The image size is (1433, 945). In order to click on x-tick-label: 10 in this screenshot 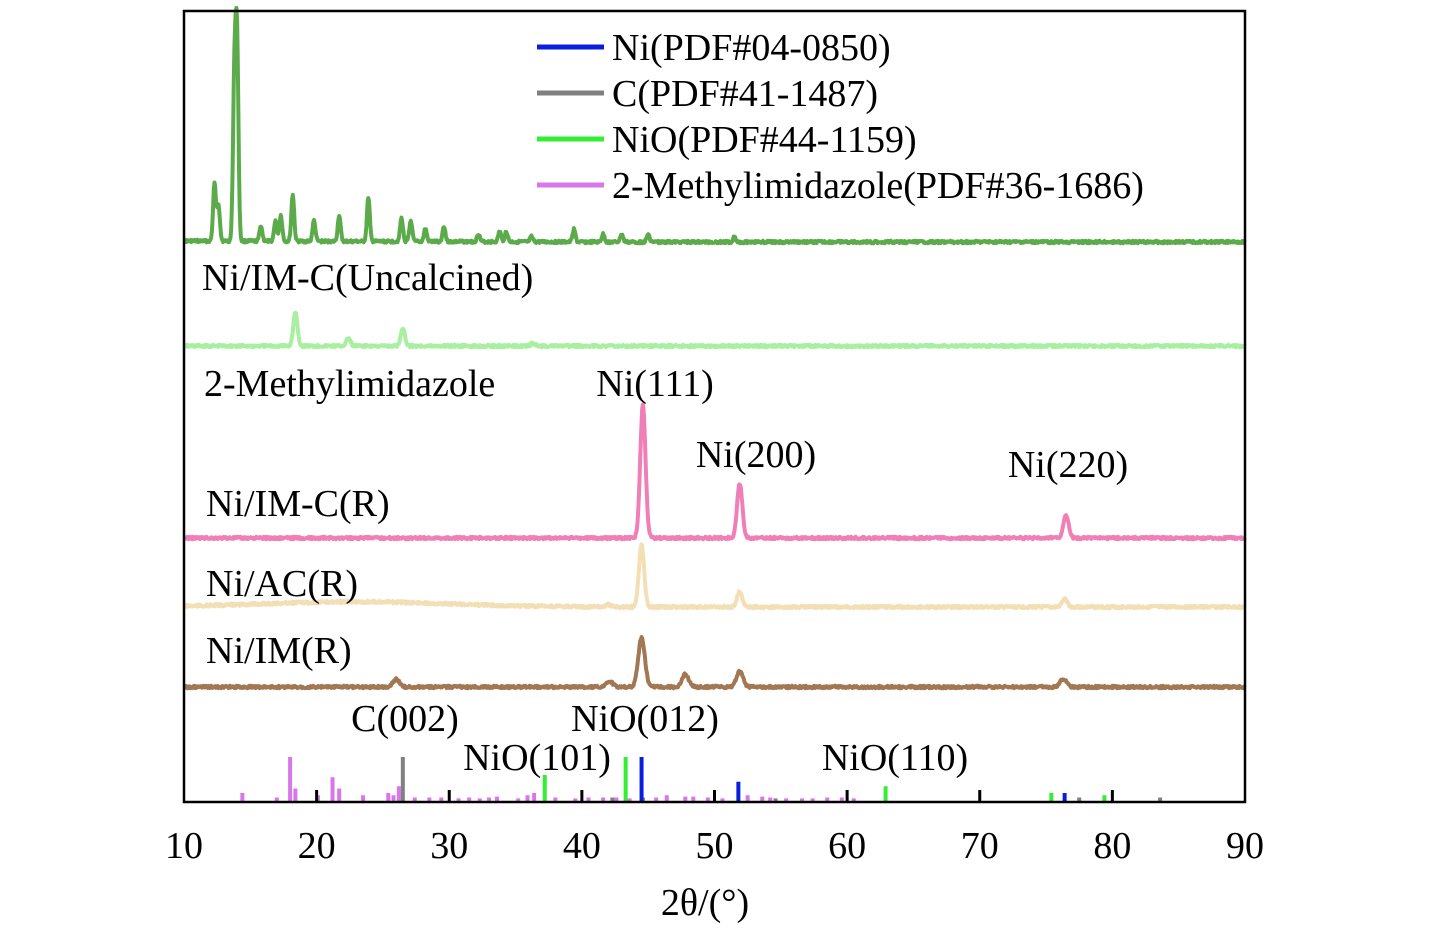, I will do `click(184, 846)`.